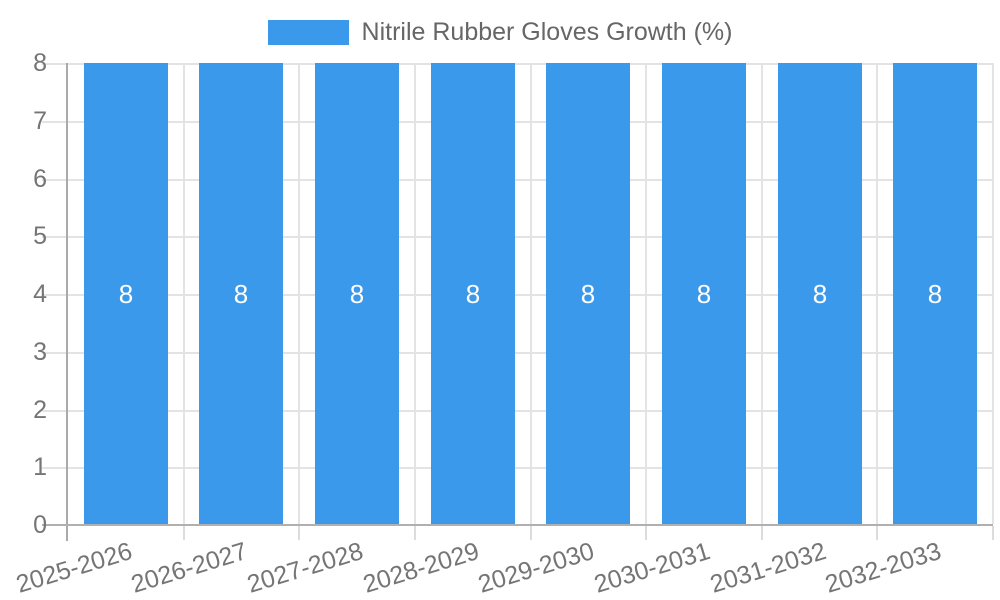 This screenshot has width=1000, height=600. What do you see at coordinates (517, 525) in the screenshot?
I see `x-axis-line` at bounding box center [517, 525].